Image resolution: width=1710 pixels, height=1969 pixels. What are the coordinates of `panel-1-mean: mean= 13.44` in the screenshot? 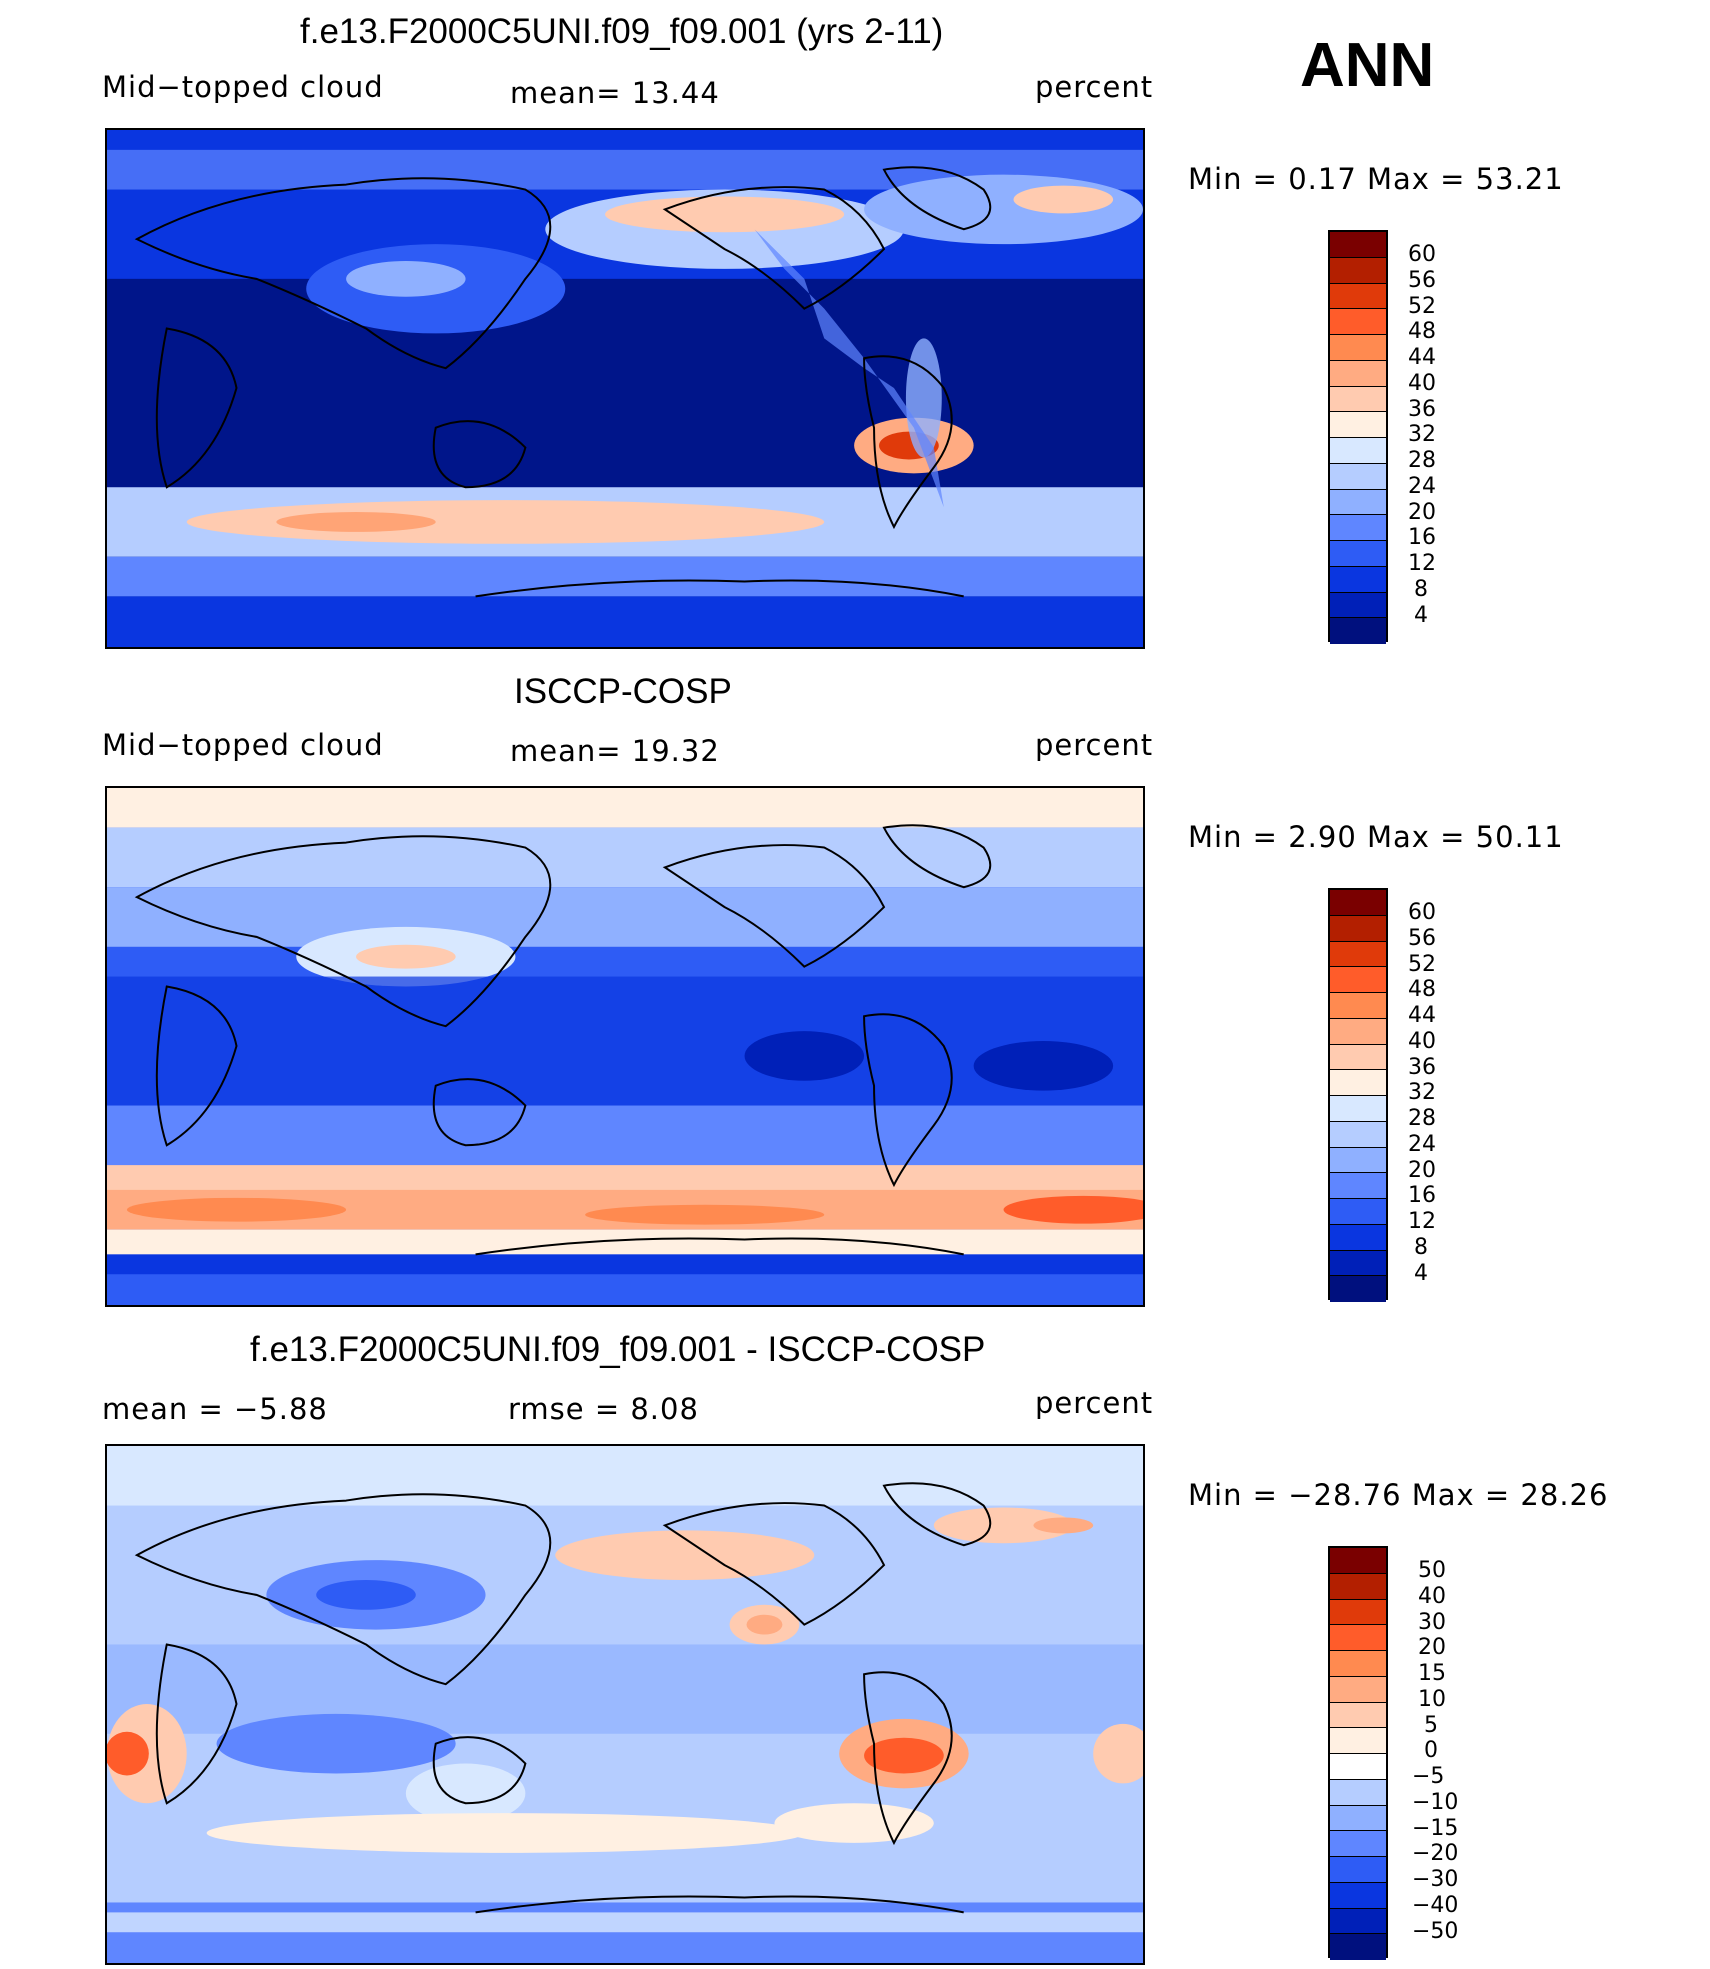 It's located at (615, 93).